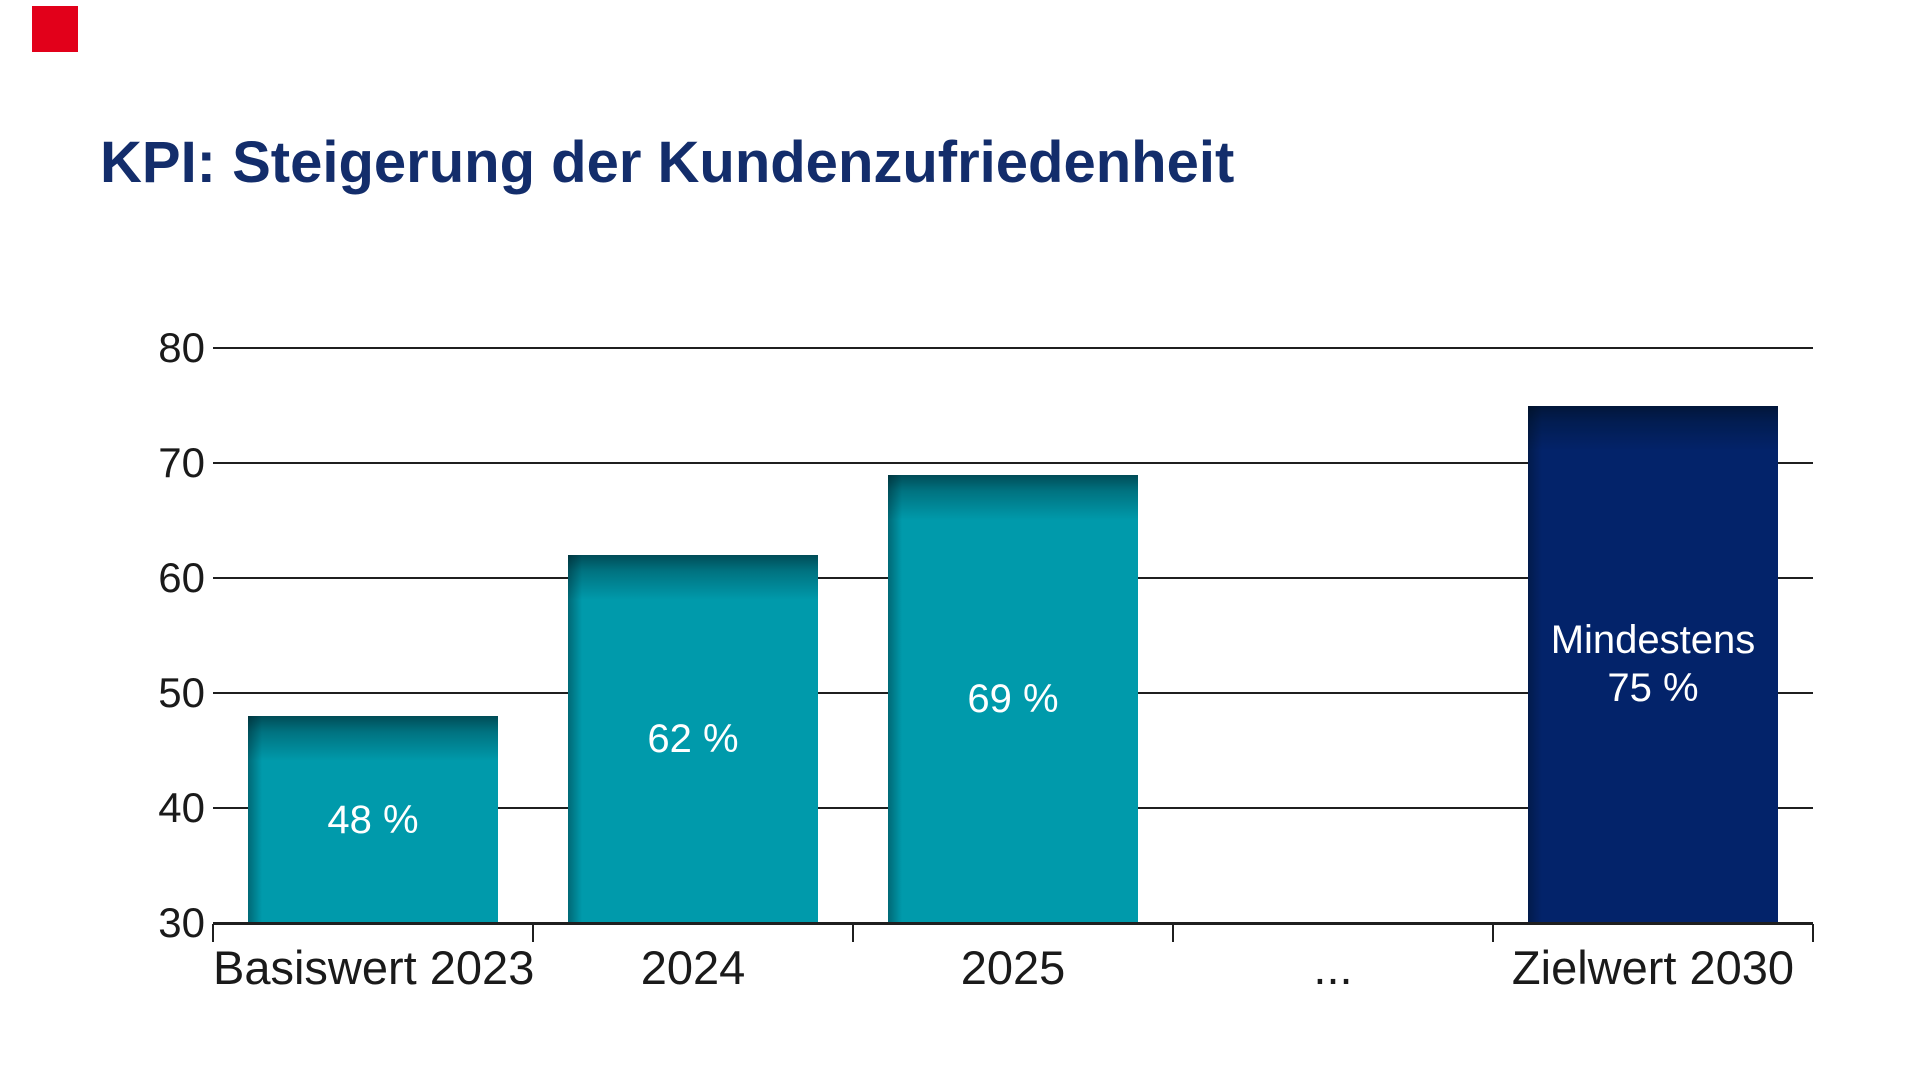  What do you see at coordinates (55, 29) in the screenshot?
I see `brand-logo-red-square` at bounding box center [55, 29].